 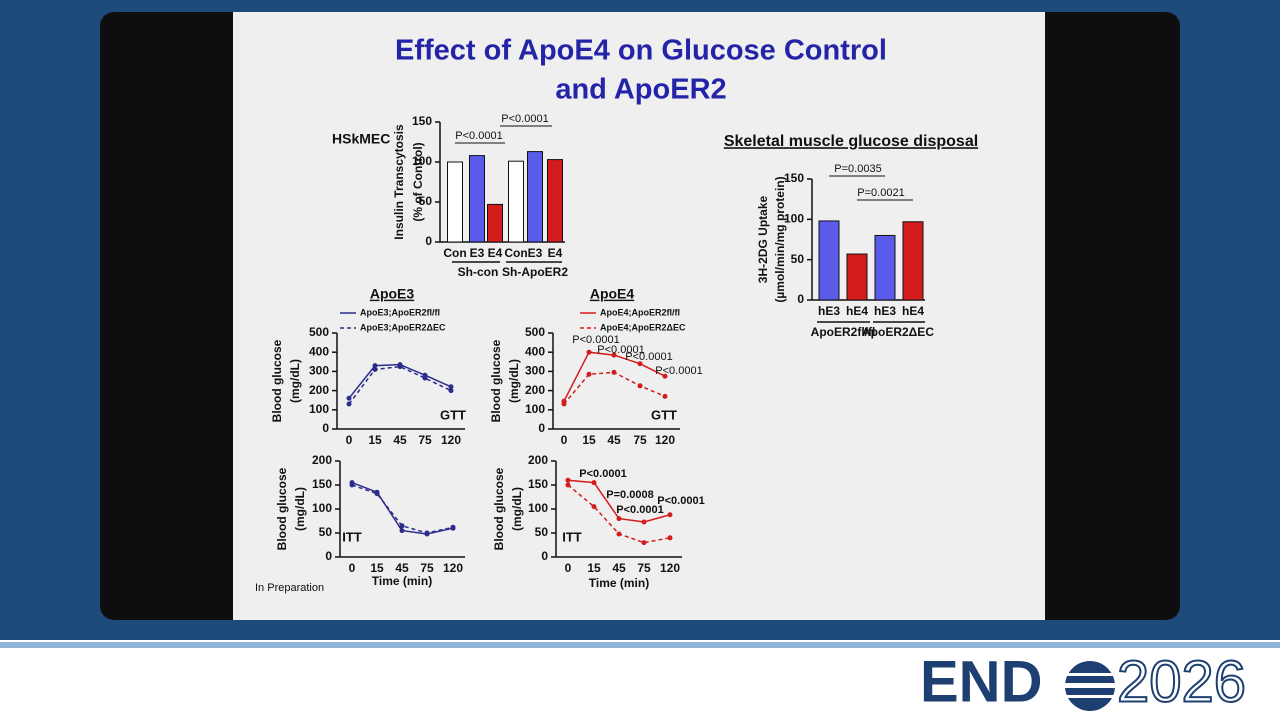 I want to click on x-tick-label: E3, so click(x=477, y=253).